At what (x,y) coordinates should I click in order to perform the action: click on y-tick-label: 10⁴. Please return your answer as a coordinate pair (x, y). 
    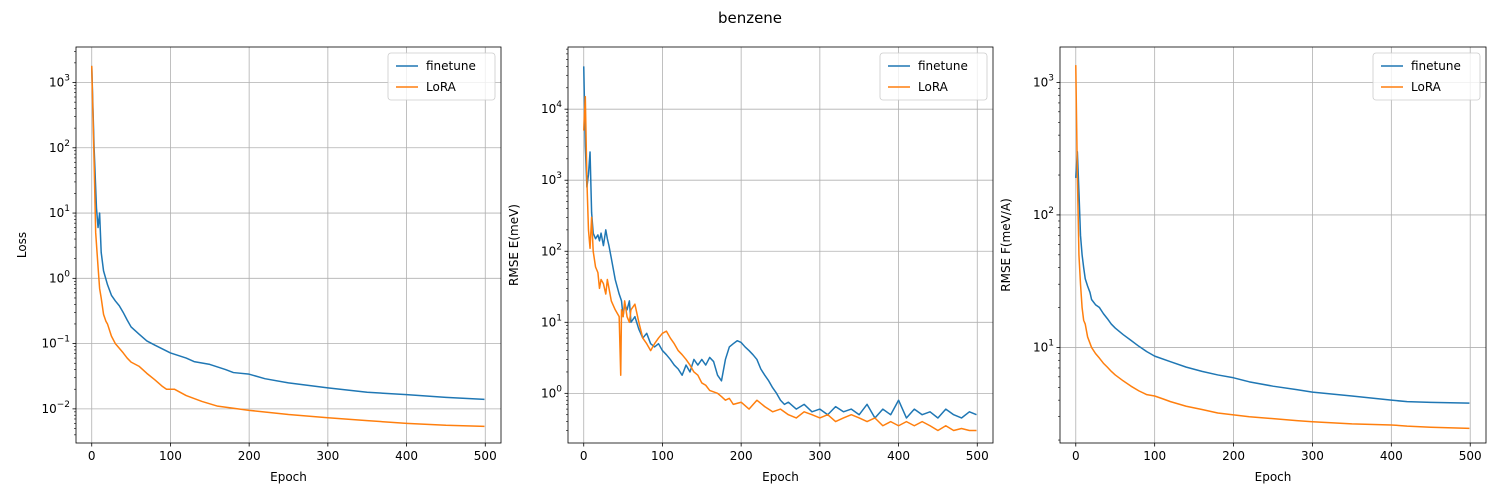
    Looking at the image, I should click on (551, 108).